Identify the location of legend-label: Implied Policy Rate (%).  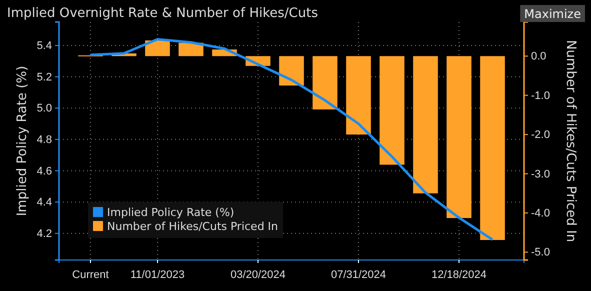
(170, 212).